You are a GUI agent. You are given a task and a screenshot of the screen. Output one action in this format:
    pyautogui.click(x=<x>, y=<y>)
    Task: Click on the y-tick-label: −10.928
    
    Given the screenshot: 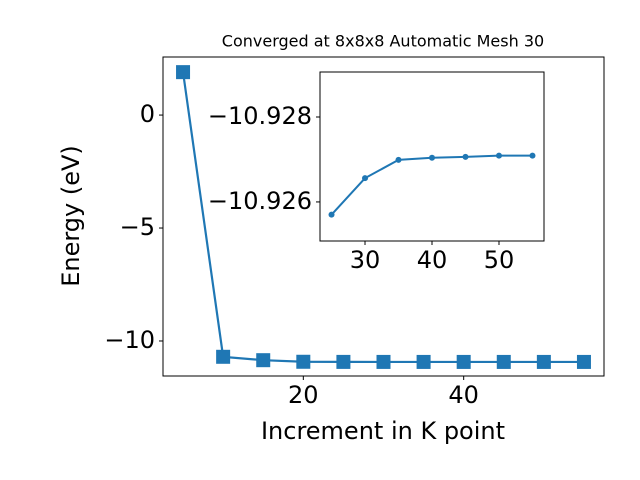 What is the action you would take?
    pyautogui.click(x=260, y=116)
    